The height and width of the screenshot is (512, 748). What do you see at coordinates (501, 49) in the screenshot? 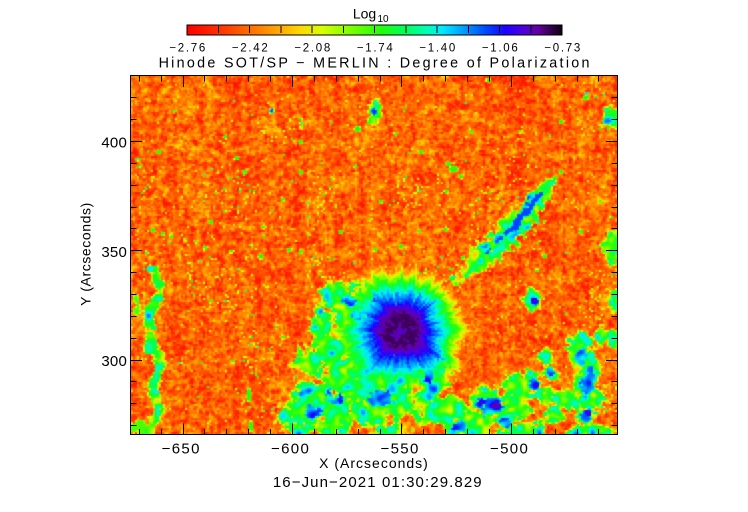
I see `svg-text: −1.06` at bounding box center [501, 49].